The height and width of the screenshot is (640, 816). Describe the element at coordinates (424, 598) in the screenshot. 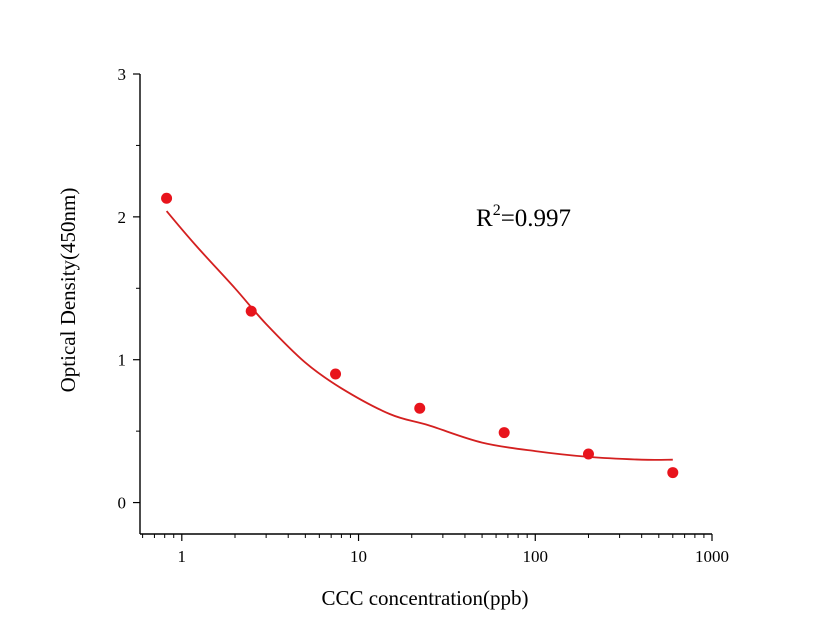

I see `x-axis-title: CCC concentration(ppb)` at that location.